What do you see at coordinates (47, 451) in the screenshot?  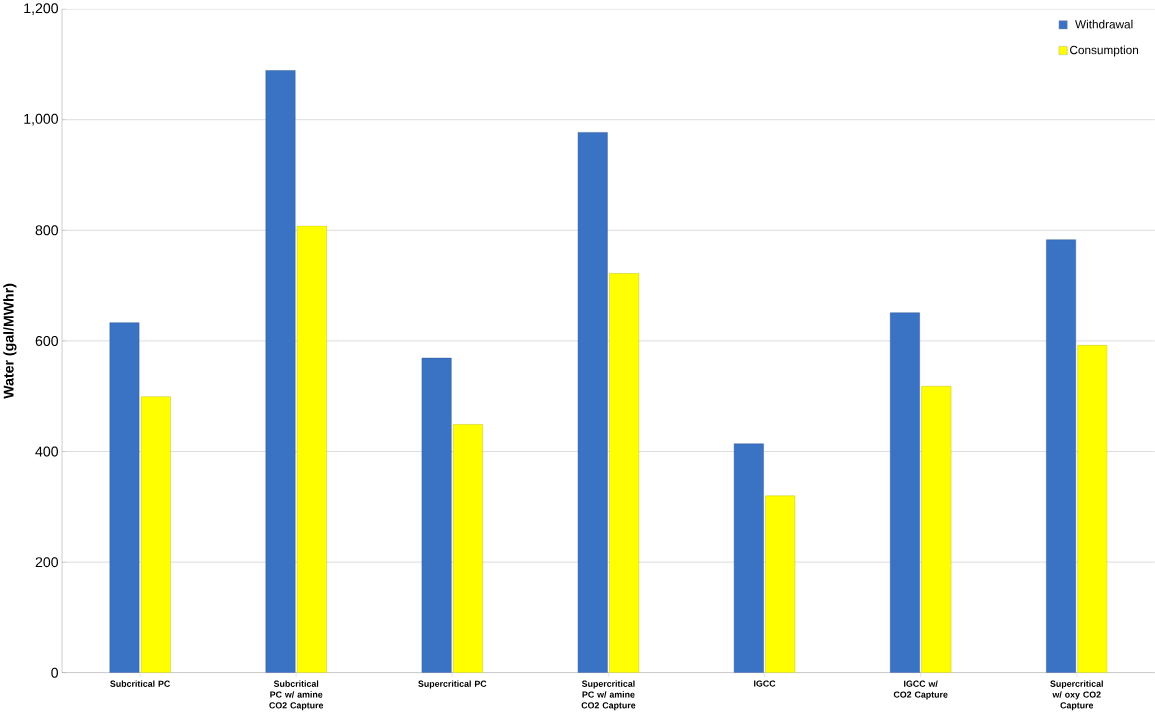 I see `y-tick-label: 400` at bounding box center [47, 451].